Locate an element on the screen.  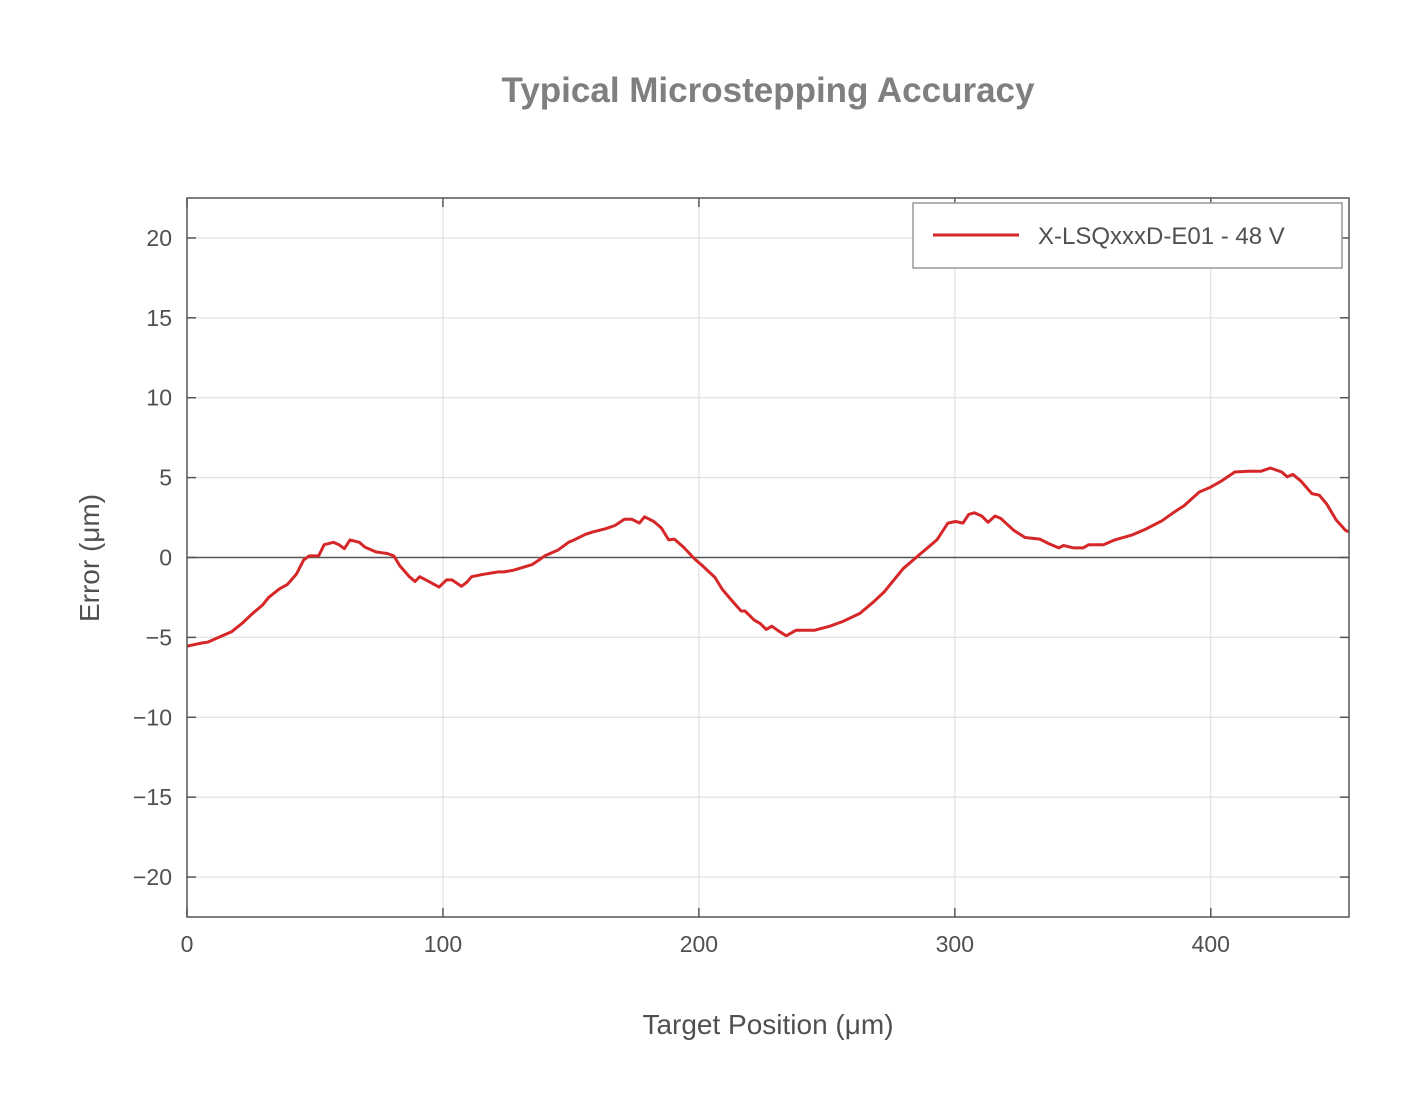
x-tick-label: 0 is located at coordinates (187, 944).